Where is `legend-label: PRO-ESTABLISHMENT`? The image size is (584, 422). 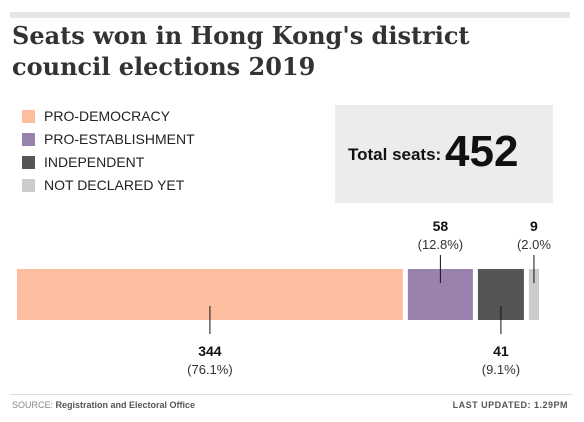 legend-label: PRO-ESTABLISHMENT is located at coordinates (119, 139).